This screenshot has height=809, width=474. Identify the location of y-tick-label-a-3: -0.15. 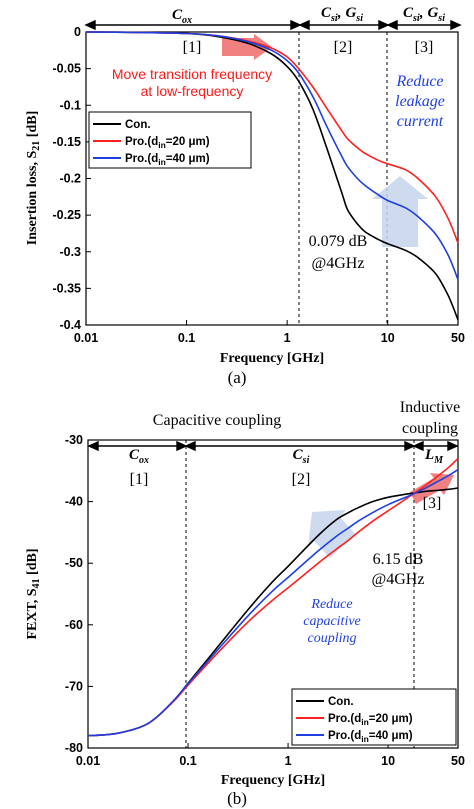
(67, 142).